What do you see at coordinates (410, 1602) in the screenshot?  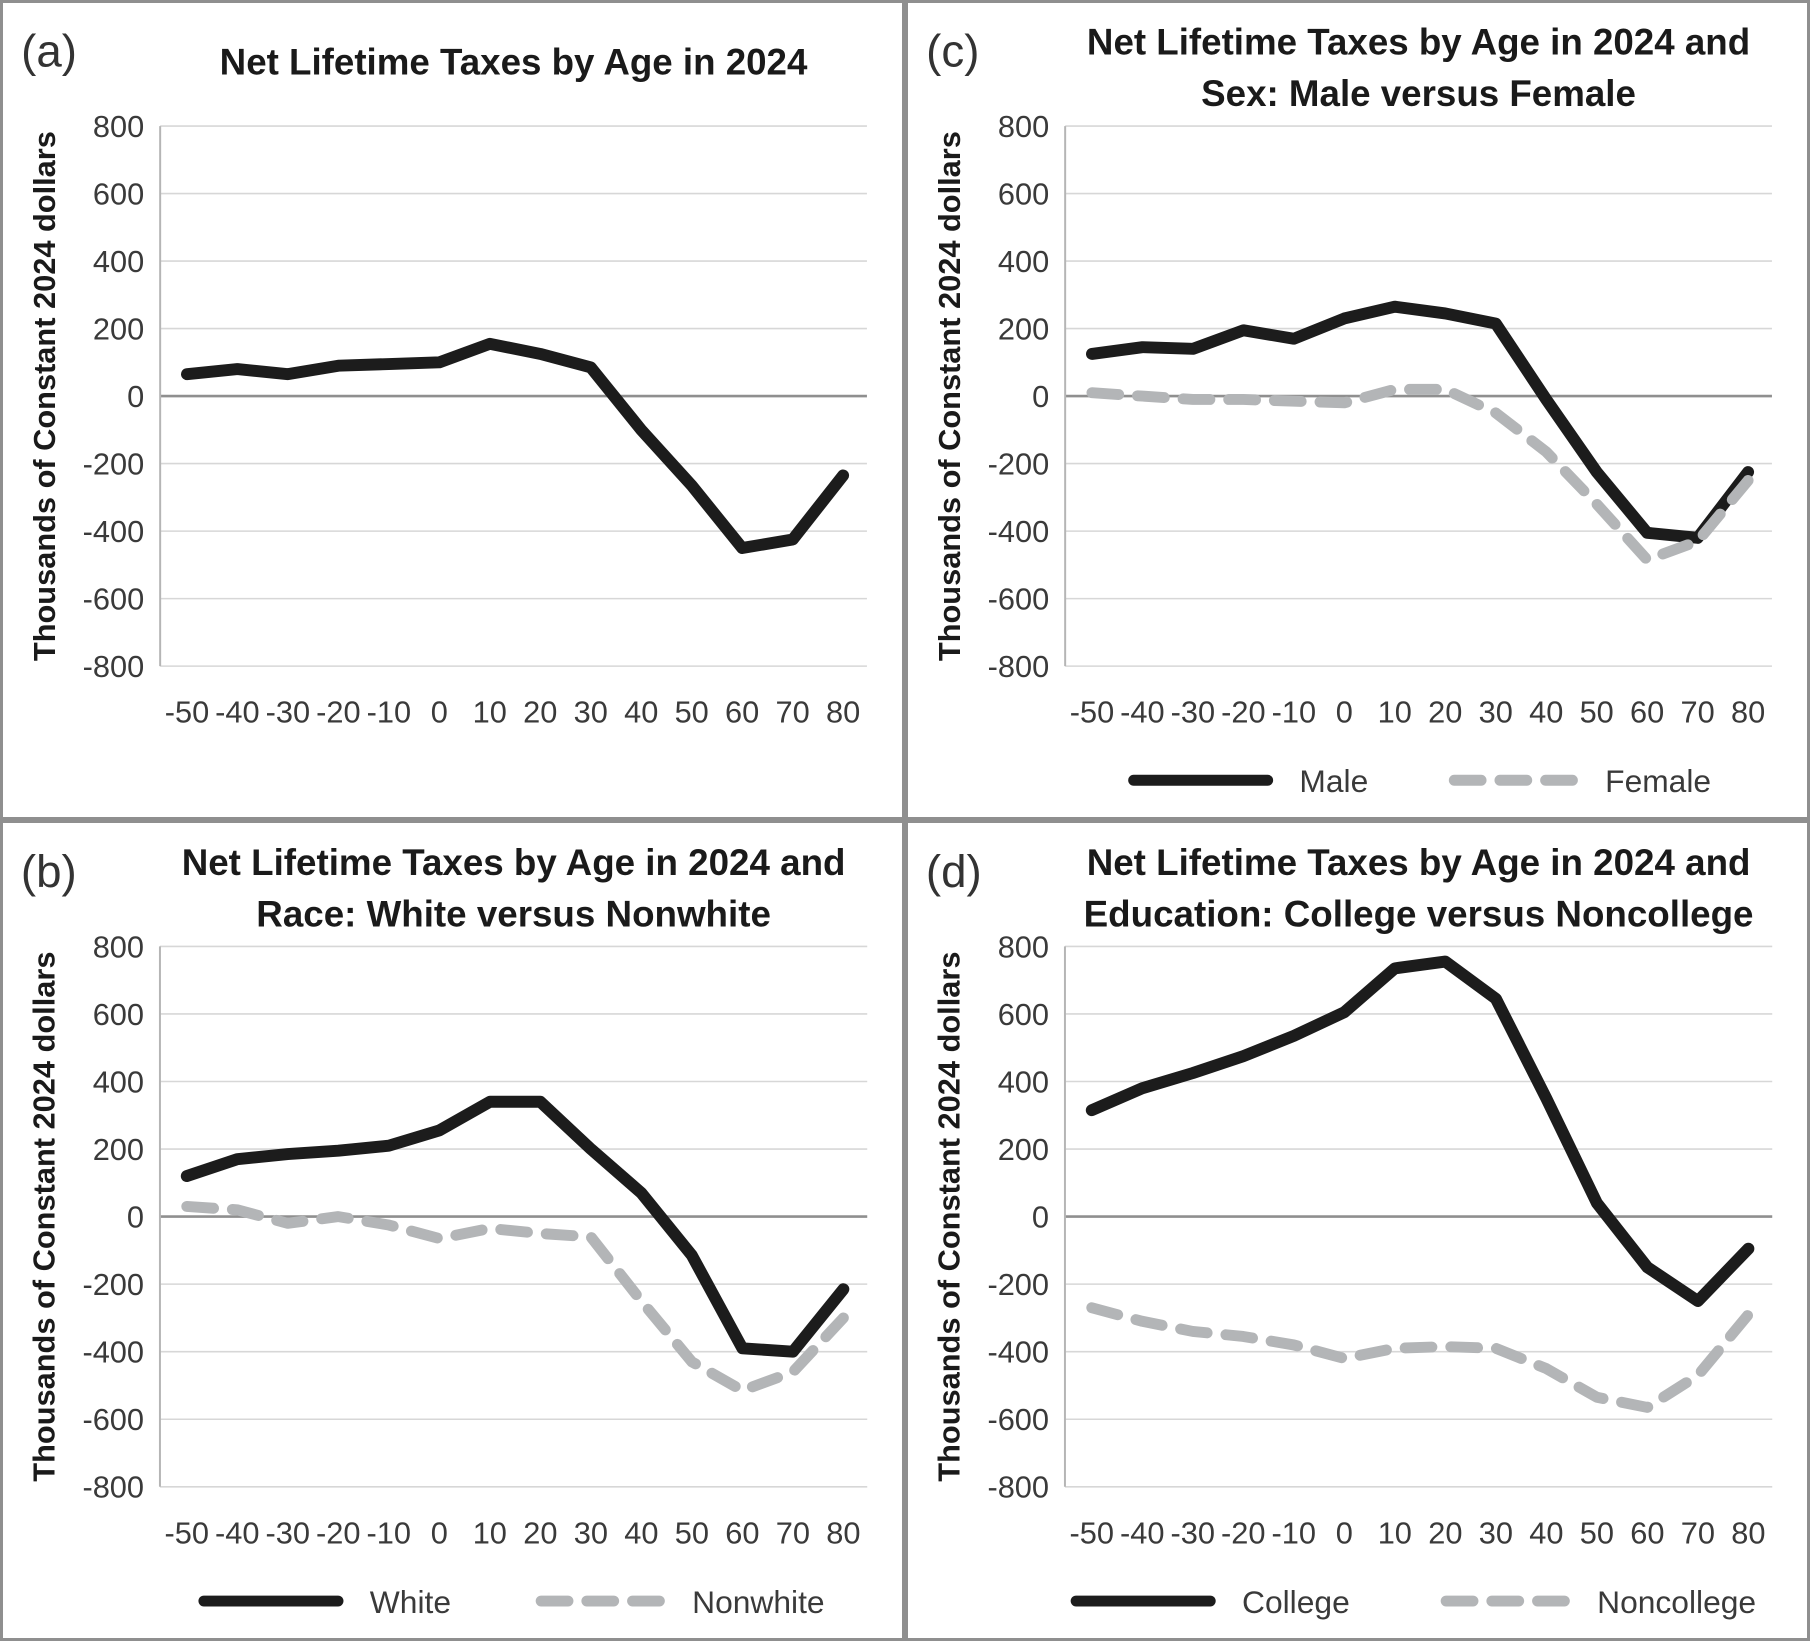 I see `legend-label-white: White` at bounding box center [410, 1602].